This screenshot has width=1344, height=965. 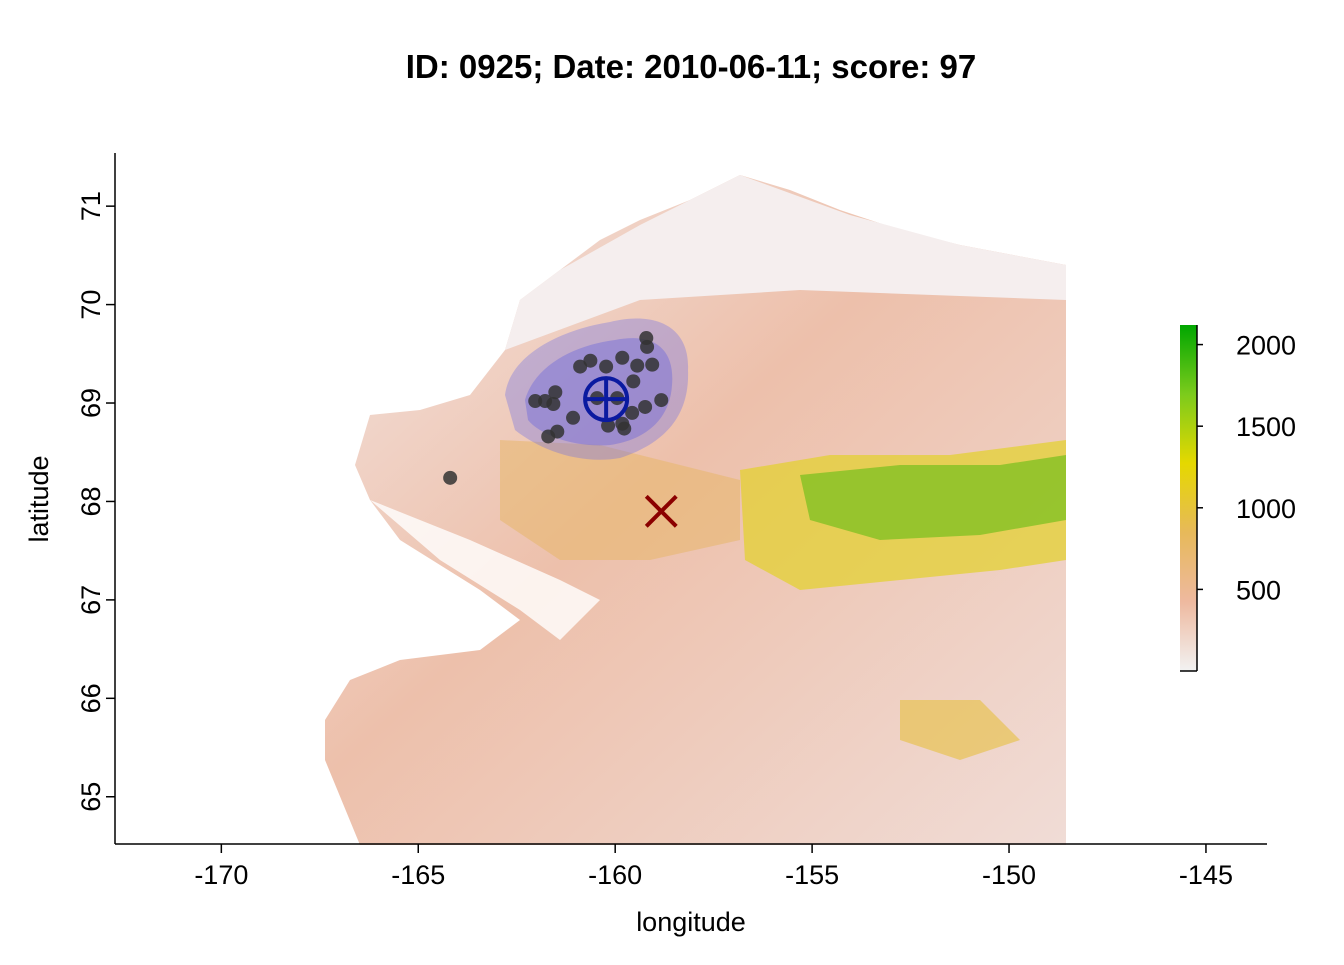 What do you see at coordinates (691, 922) in the screenshot?
I see `x-axis-label: longitude` at bounding box center [691, 922].